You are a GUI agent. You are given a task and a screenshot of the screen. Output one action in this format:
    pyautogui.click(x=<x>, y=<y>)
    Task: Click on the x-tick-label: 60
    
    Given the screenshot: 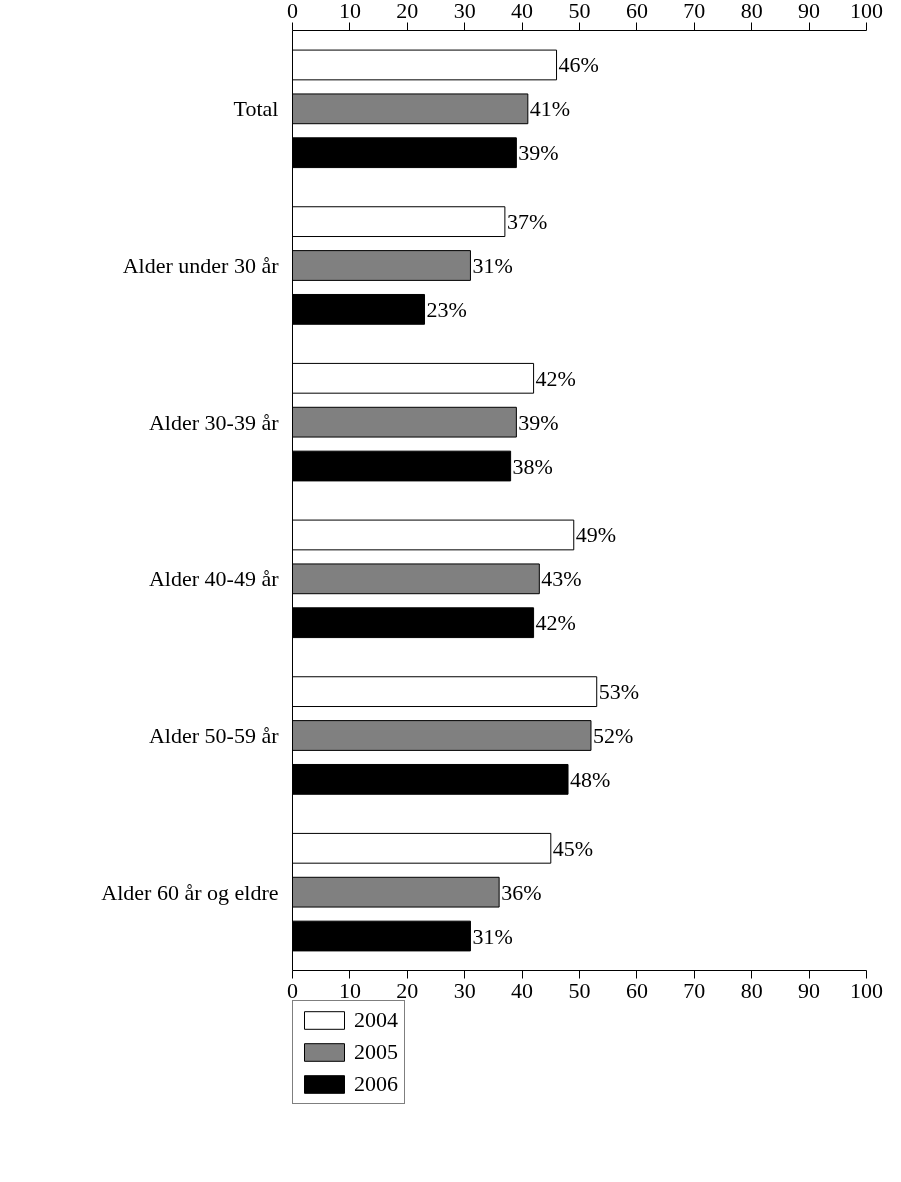 What is the action you would take?
    pyautogui.click(x=636, y=990)
    